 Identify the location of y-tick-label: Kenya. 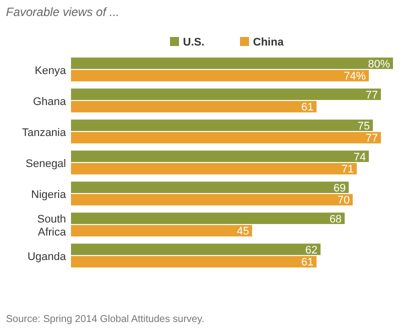
(50, 70).